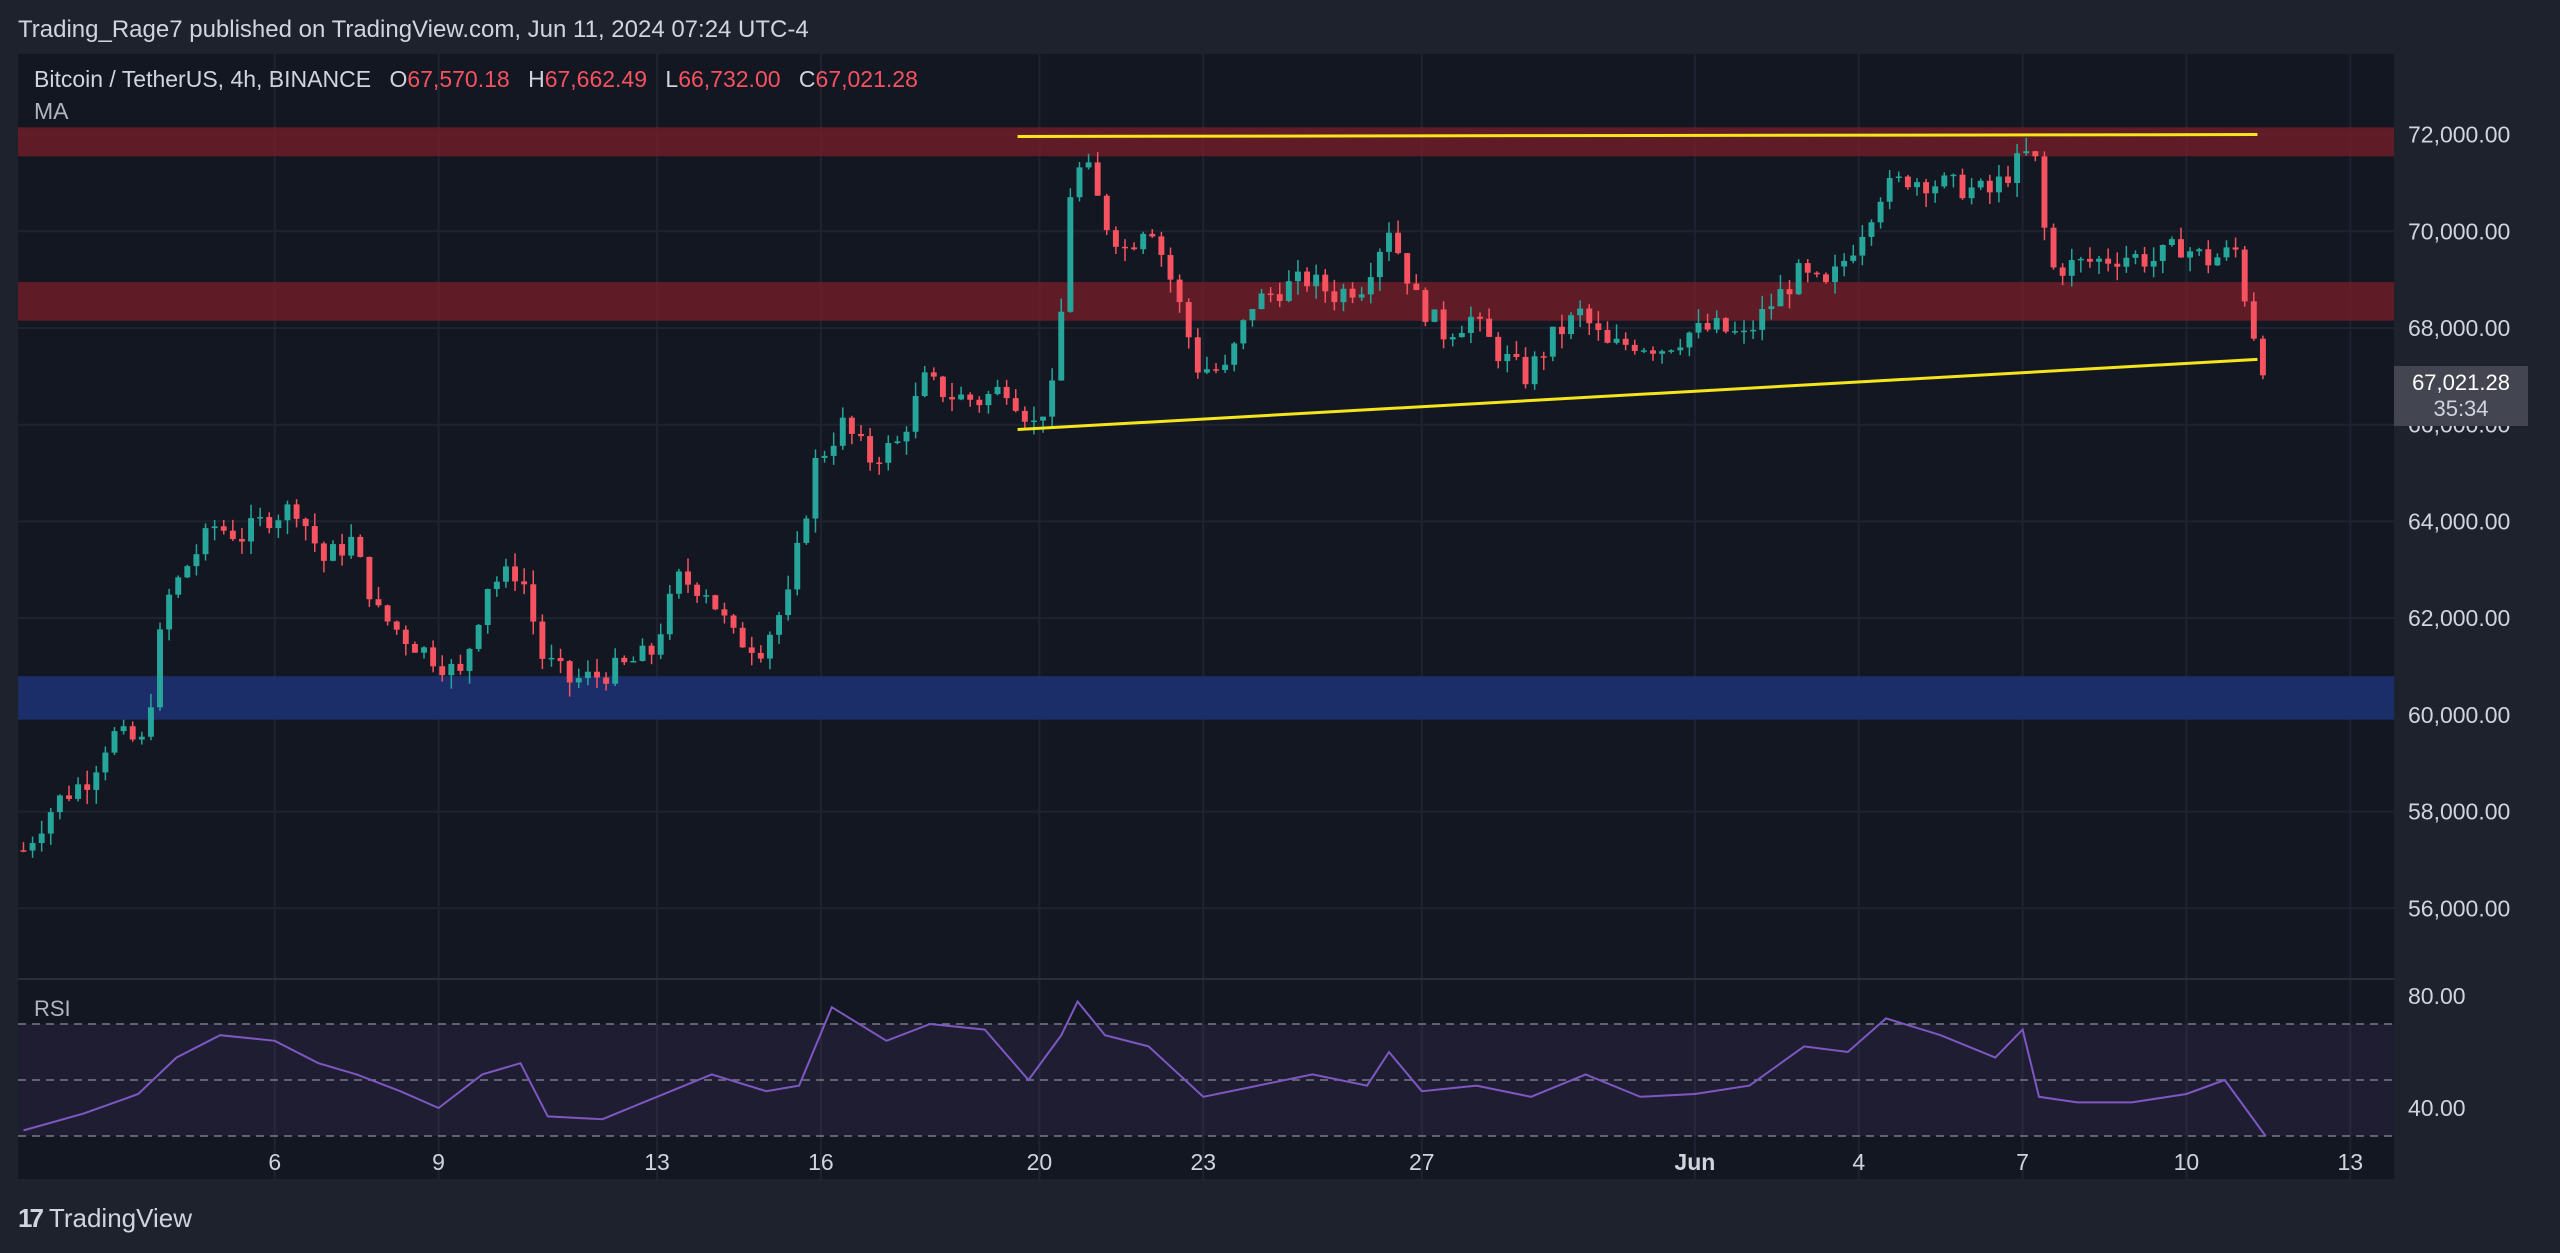 This screenshot has width=2560, height=1253. What do you see at coordinates (807, 79) in the screenshot?
I see `close-label: C` at bounding box center [807, 79].